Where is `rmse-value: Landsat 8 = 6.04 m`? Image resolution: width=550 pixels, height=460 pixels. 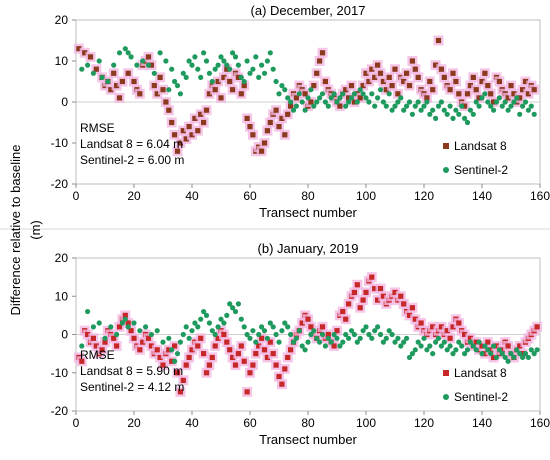
rmse-value: Landsat 8 = 6.04 m is located at coordinates (131, 144).